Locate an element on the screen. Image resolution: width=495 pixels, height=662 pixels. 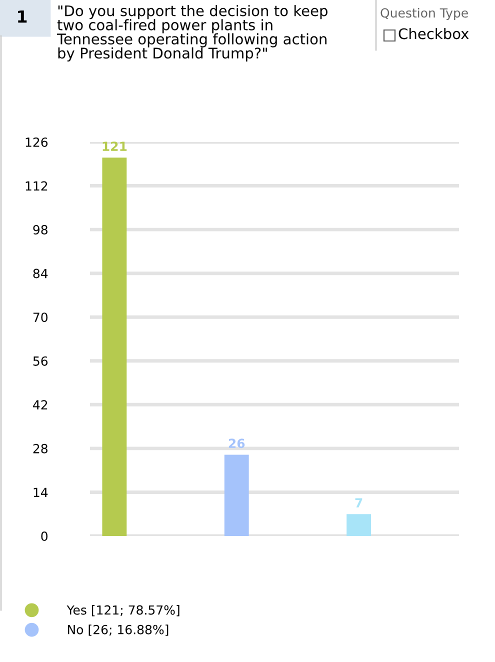
y-tick-label: 42 is located at coordinates (40, 405).